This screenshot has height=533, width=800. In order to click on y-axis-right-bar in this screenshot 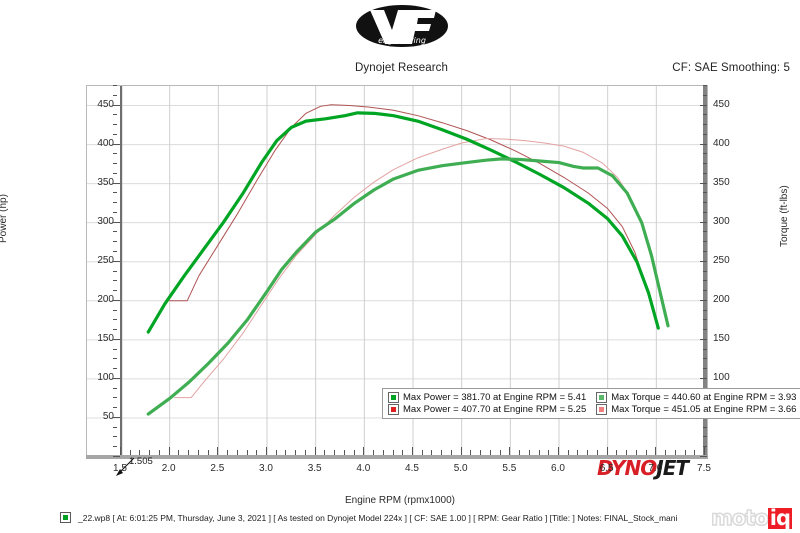, I will do `click(705, 272)`.